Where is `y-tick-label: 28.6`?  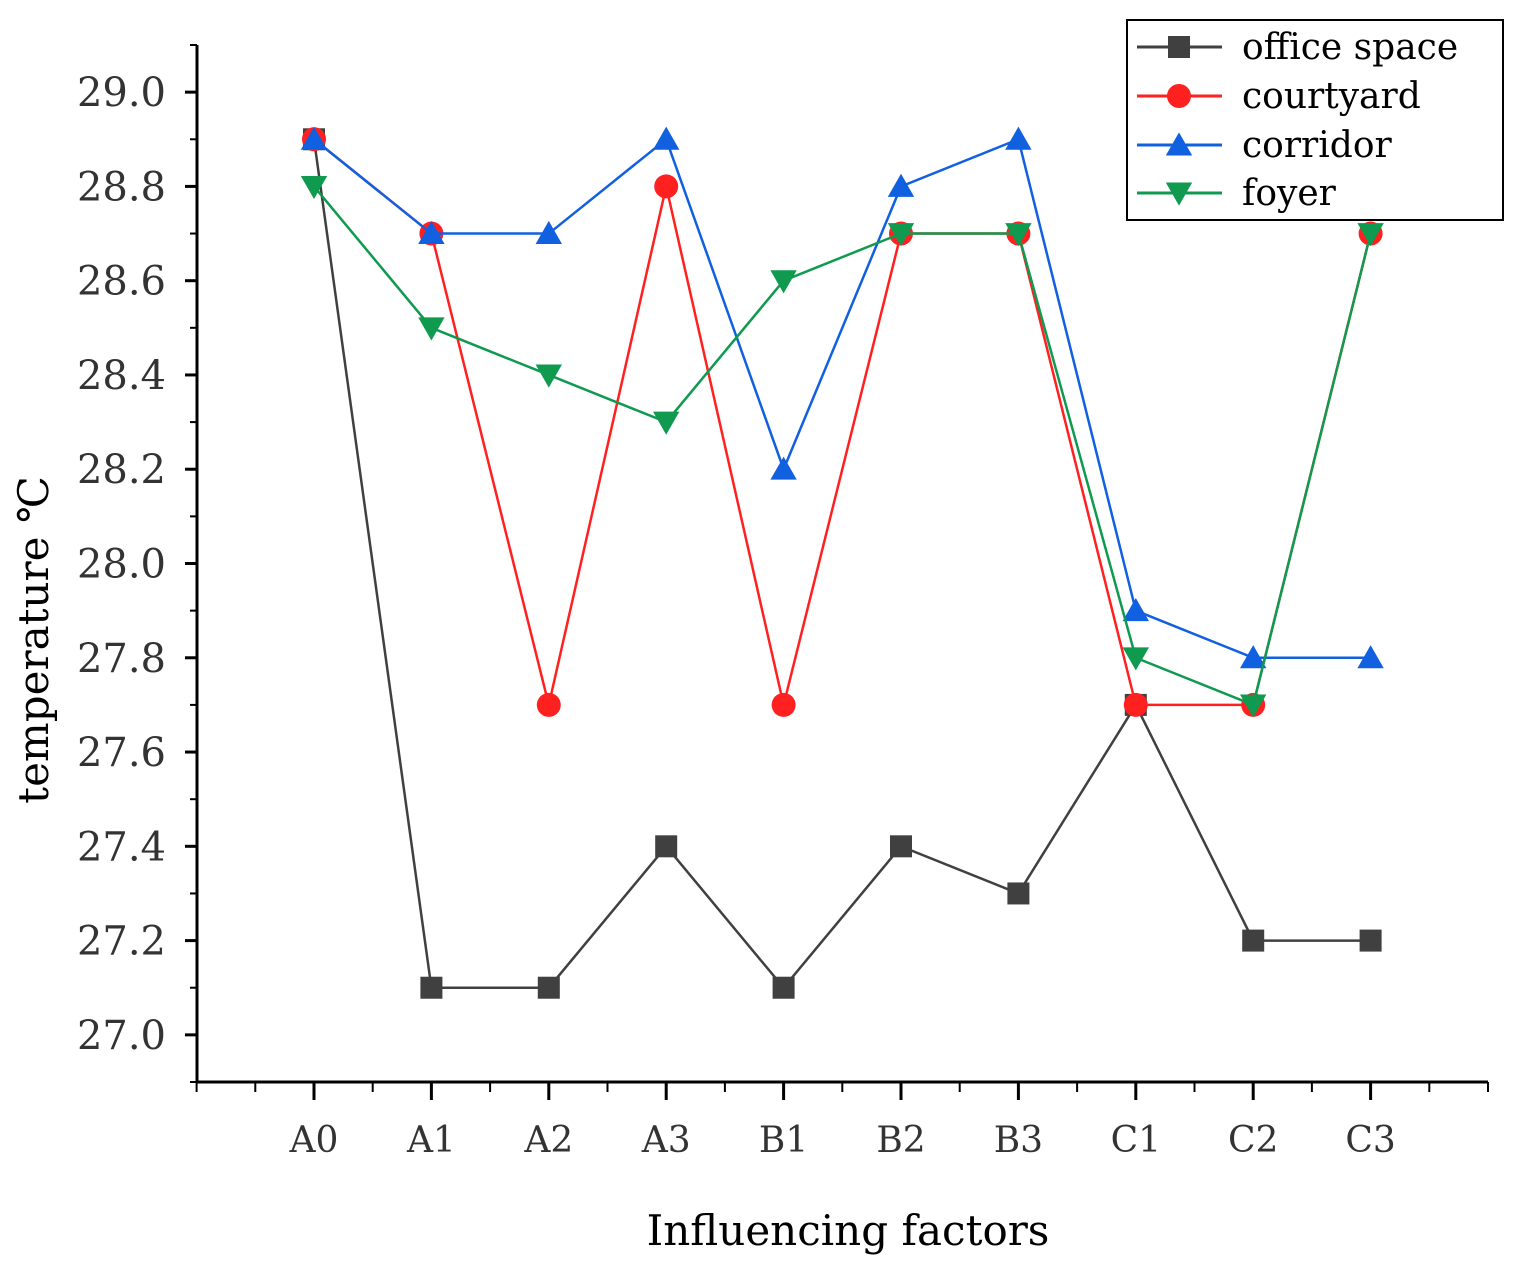 y-tick-label: 28.6 is located at coordinates (121, 282).